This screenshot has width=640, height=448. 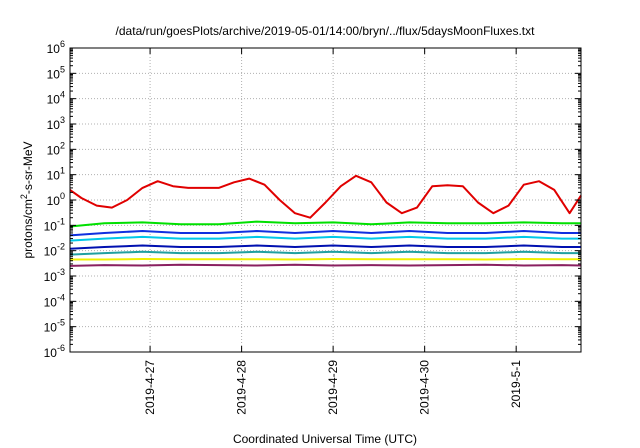 I want to click on y-tick-label: 10⁻², so click(x=54, y=250).